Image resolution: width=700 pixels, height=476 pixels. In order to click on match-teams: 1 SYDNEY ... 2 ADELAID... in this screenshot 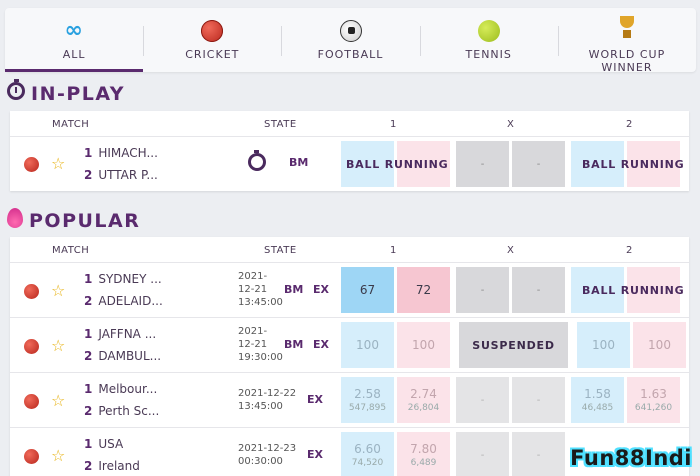, I will do `click(123, 290)`.